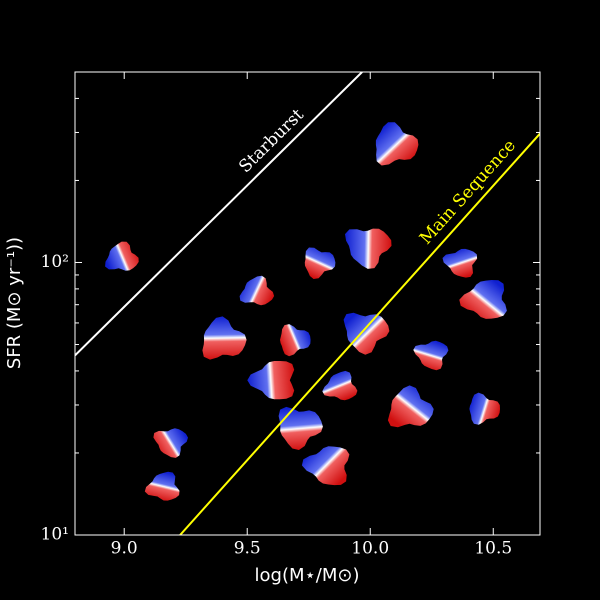 The height and width of the screenshot is (600, 600). Describe the element at coordinates (307, 575) in the screenshot. I see `x-axis-label: log(M⋆/M⊙)` at that location.